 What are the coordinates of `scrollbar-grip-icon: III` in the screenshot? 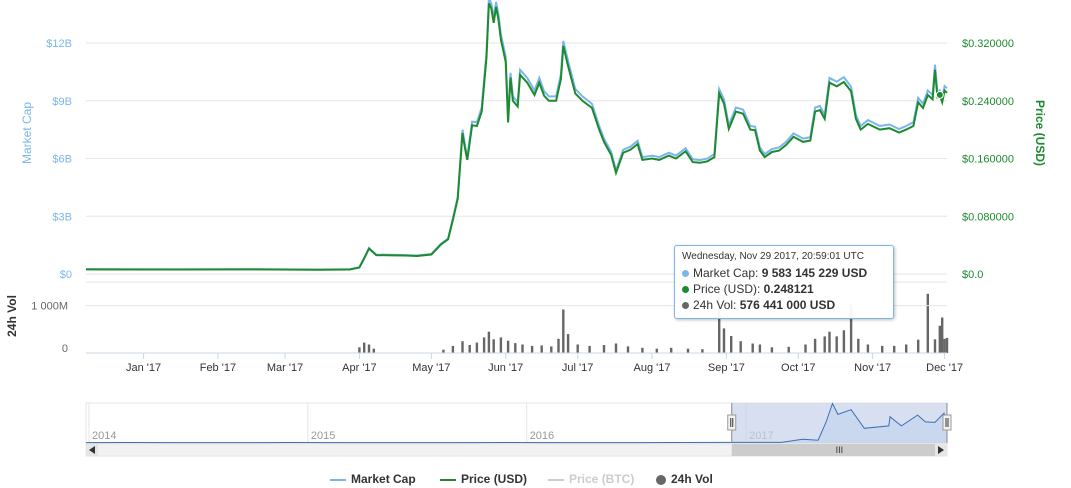 It's located at (840, 450).